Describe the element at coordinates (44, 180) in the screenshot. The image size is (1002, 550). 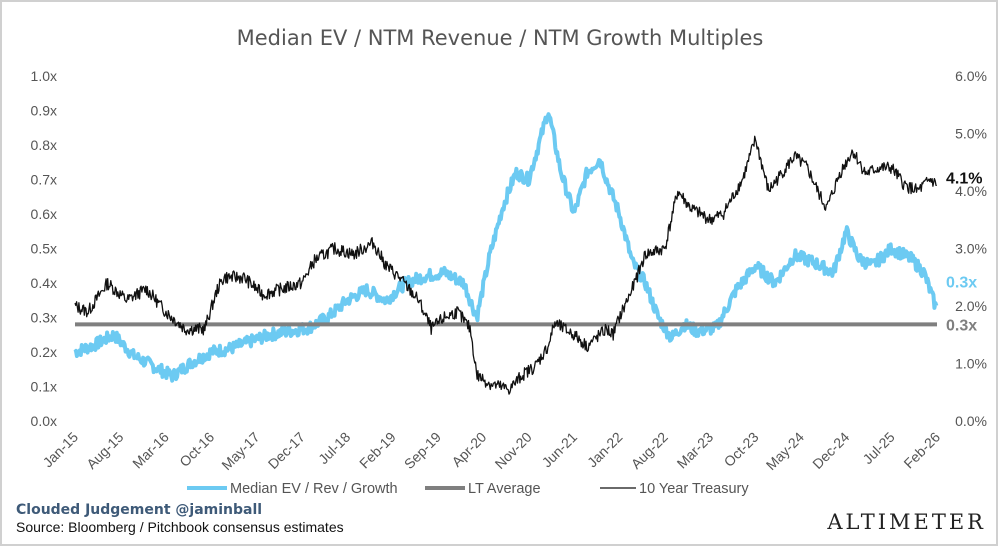
I see `y-left-tick-label: 0.7x` at that location.